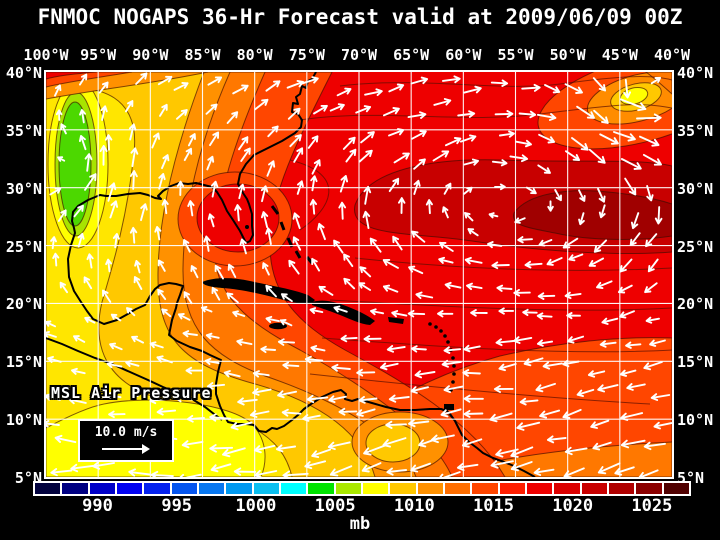 Image resolution: width=720 pixels, height=540 pixels. Describe the element at coordinates (695, 188) in the screenshot. I see `lat-axis-label-right: 30°N` at that location.